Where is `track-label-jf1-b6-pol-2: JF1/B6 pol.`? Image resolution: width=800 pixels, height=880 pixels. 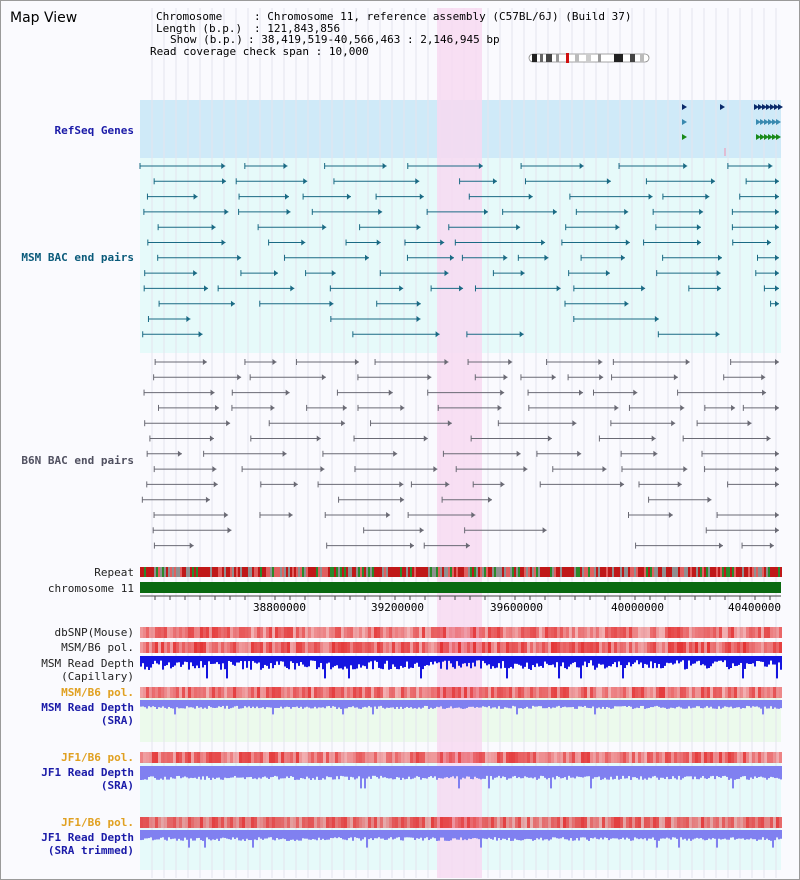 track-label-jf1-b6-pol-2: JF1/B6 pol. is located at coordinates (97, 822).